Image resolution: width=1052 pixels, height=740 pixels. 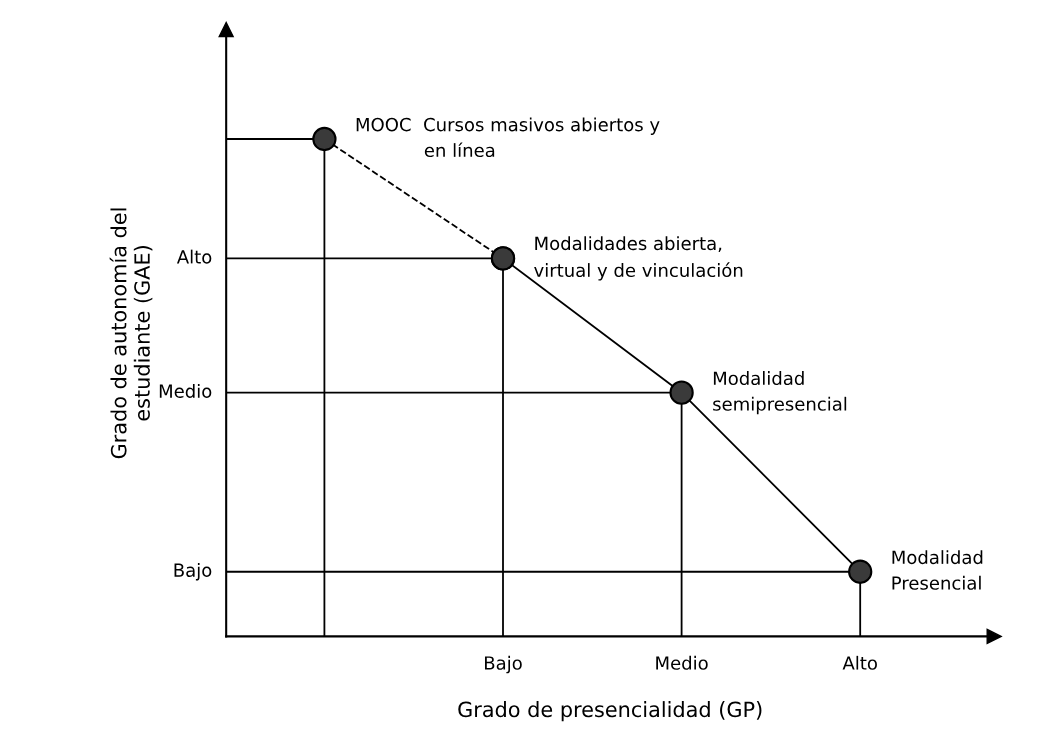 What do you see at coordinates (610, 711) in the screenshot?
I see `x-axis-title: Grado de presencialidad (GP)` at bounding box center [610, 711].